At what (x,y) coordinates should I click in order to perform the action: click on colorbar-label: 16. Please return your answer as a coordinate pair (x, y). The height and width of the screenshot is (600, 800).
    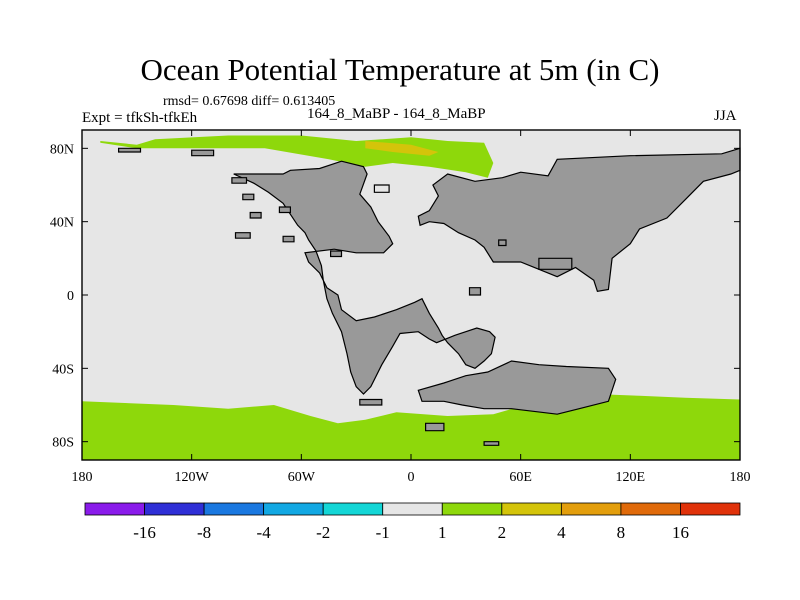
    Looking at the image, I should click on (680, 532).